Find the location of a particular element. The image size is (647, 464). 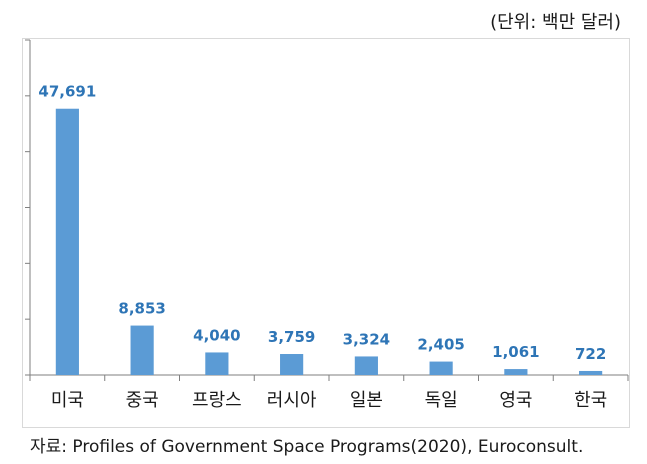

x-tick-label: 일본 is located at coordinates (366, 400).